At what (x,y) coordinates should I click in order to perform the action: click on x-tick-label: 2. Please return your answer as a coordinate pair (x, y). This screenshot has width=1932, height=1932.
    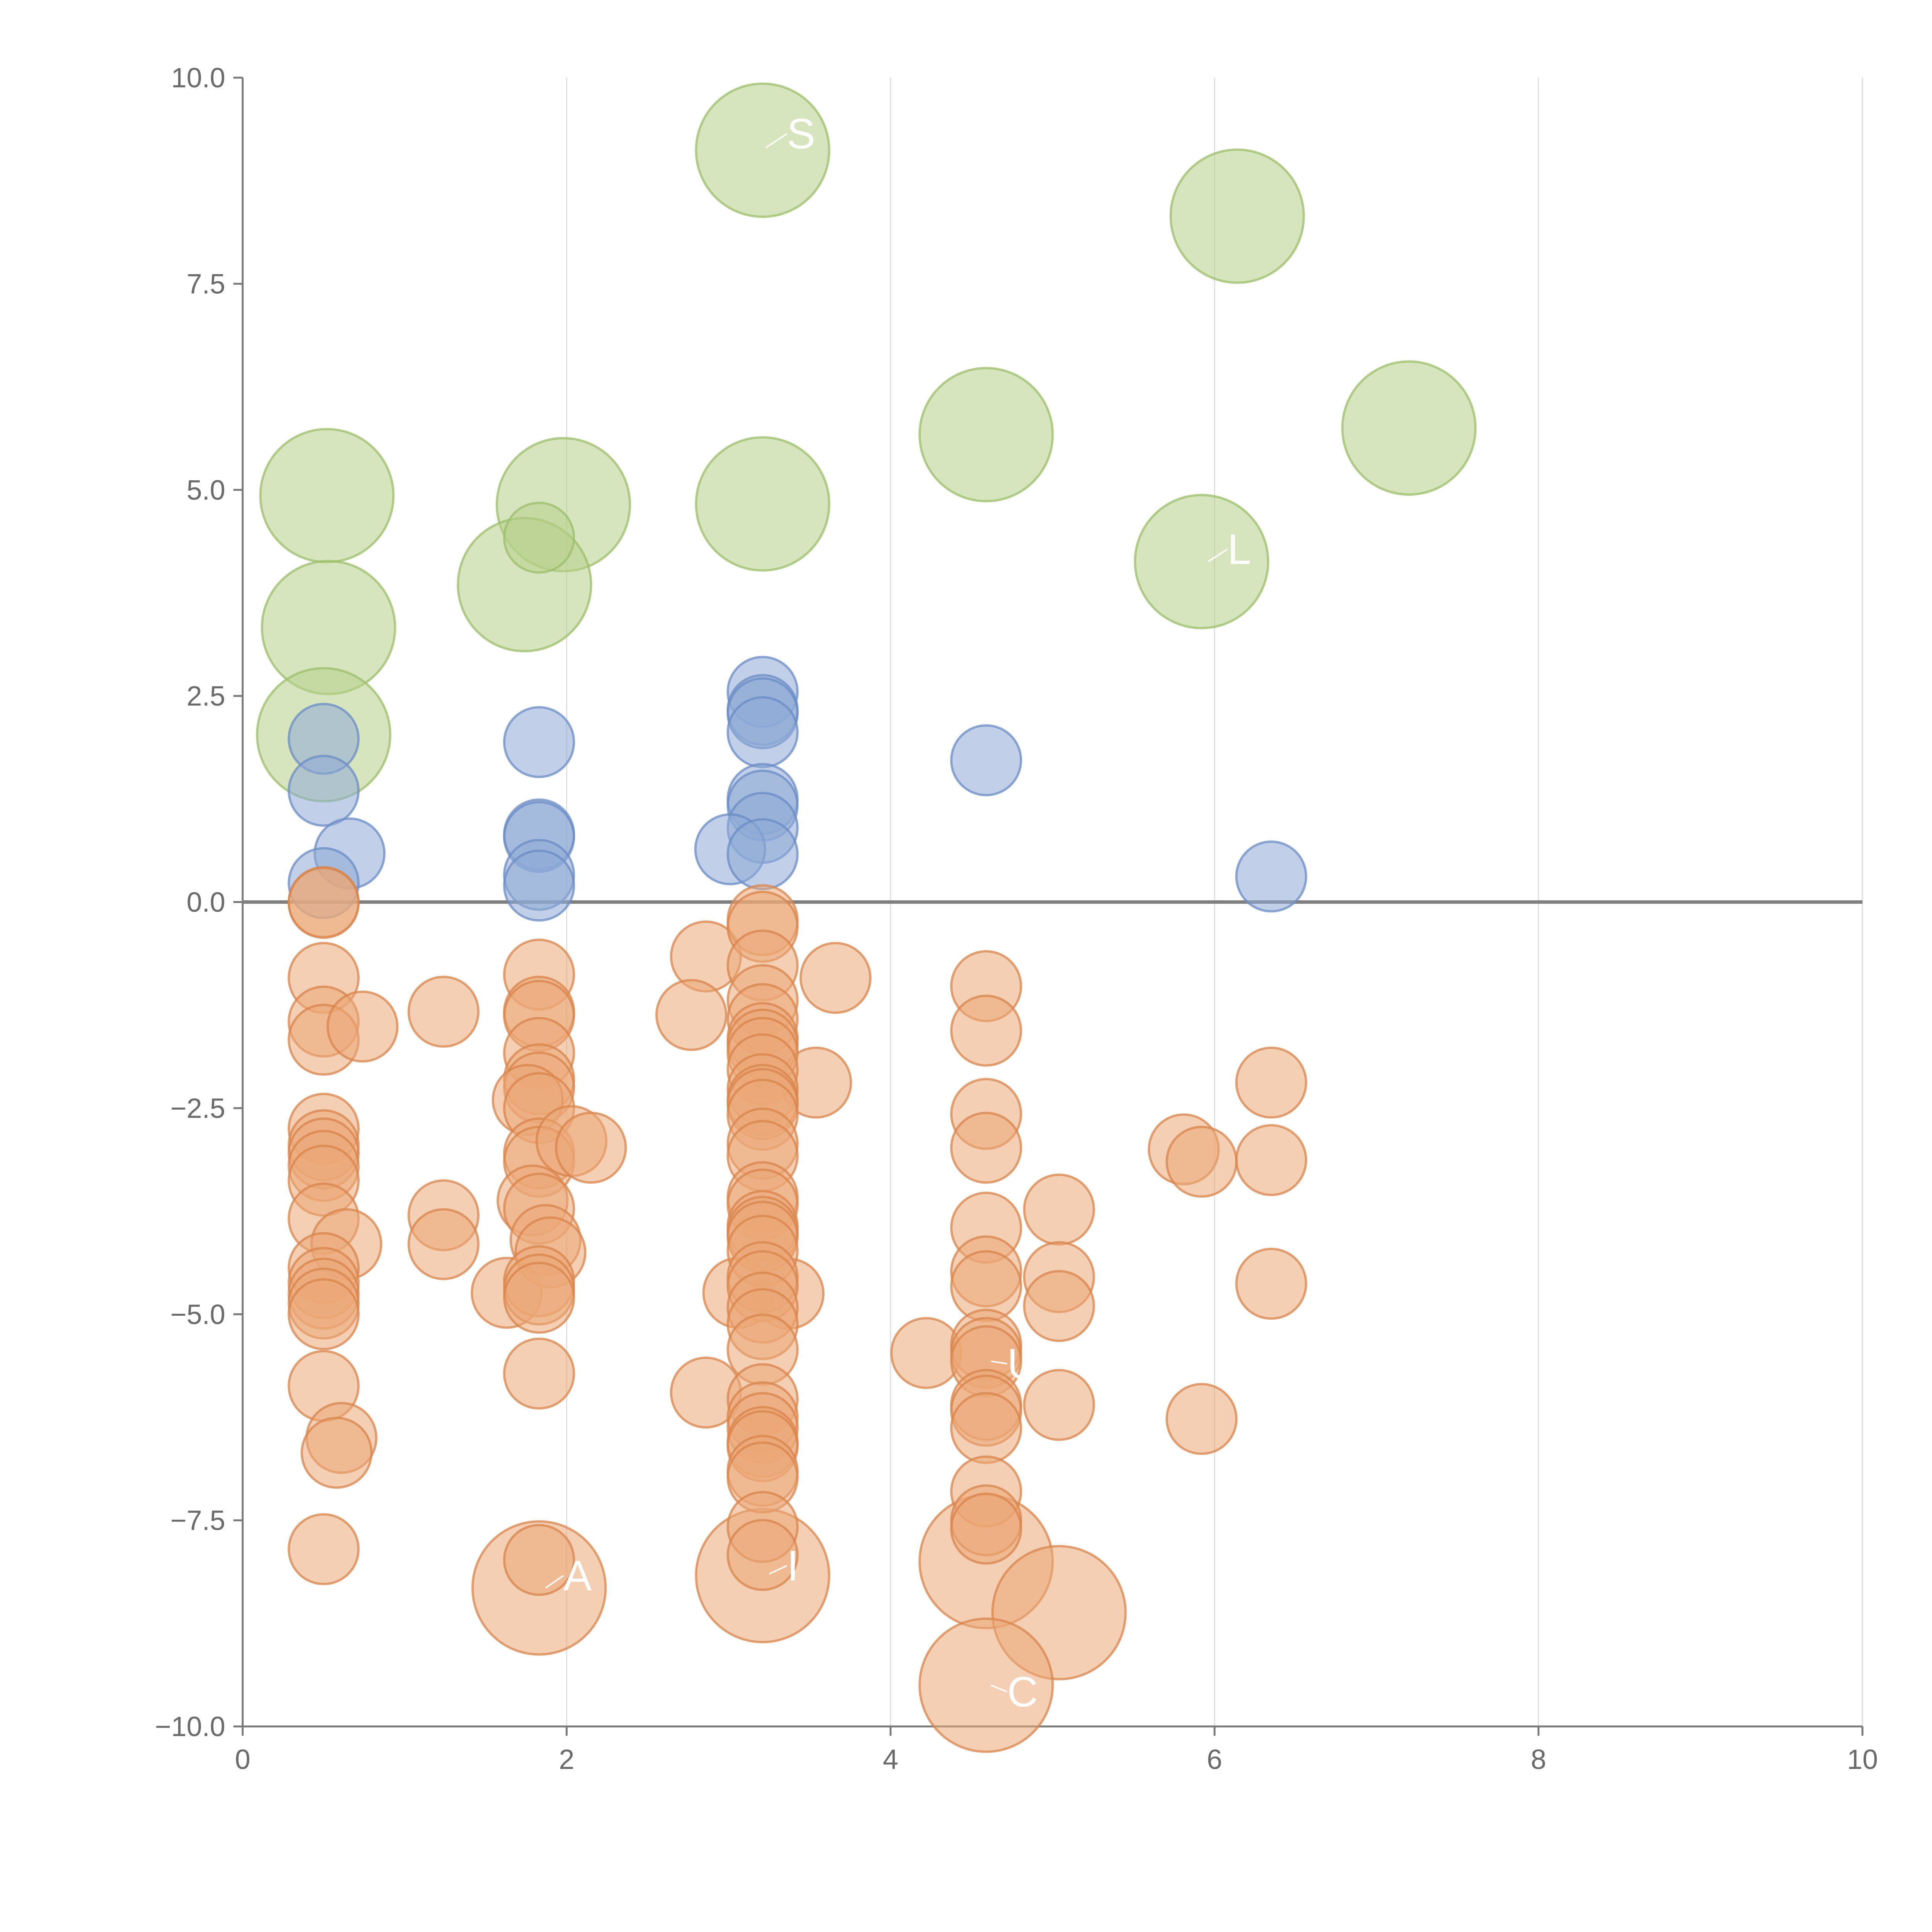
    Looking at the image, I should click on (567, 1759).